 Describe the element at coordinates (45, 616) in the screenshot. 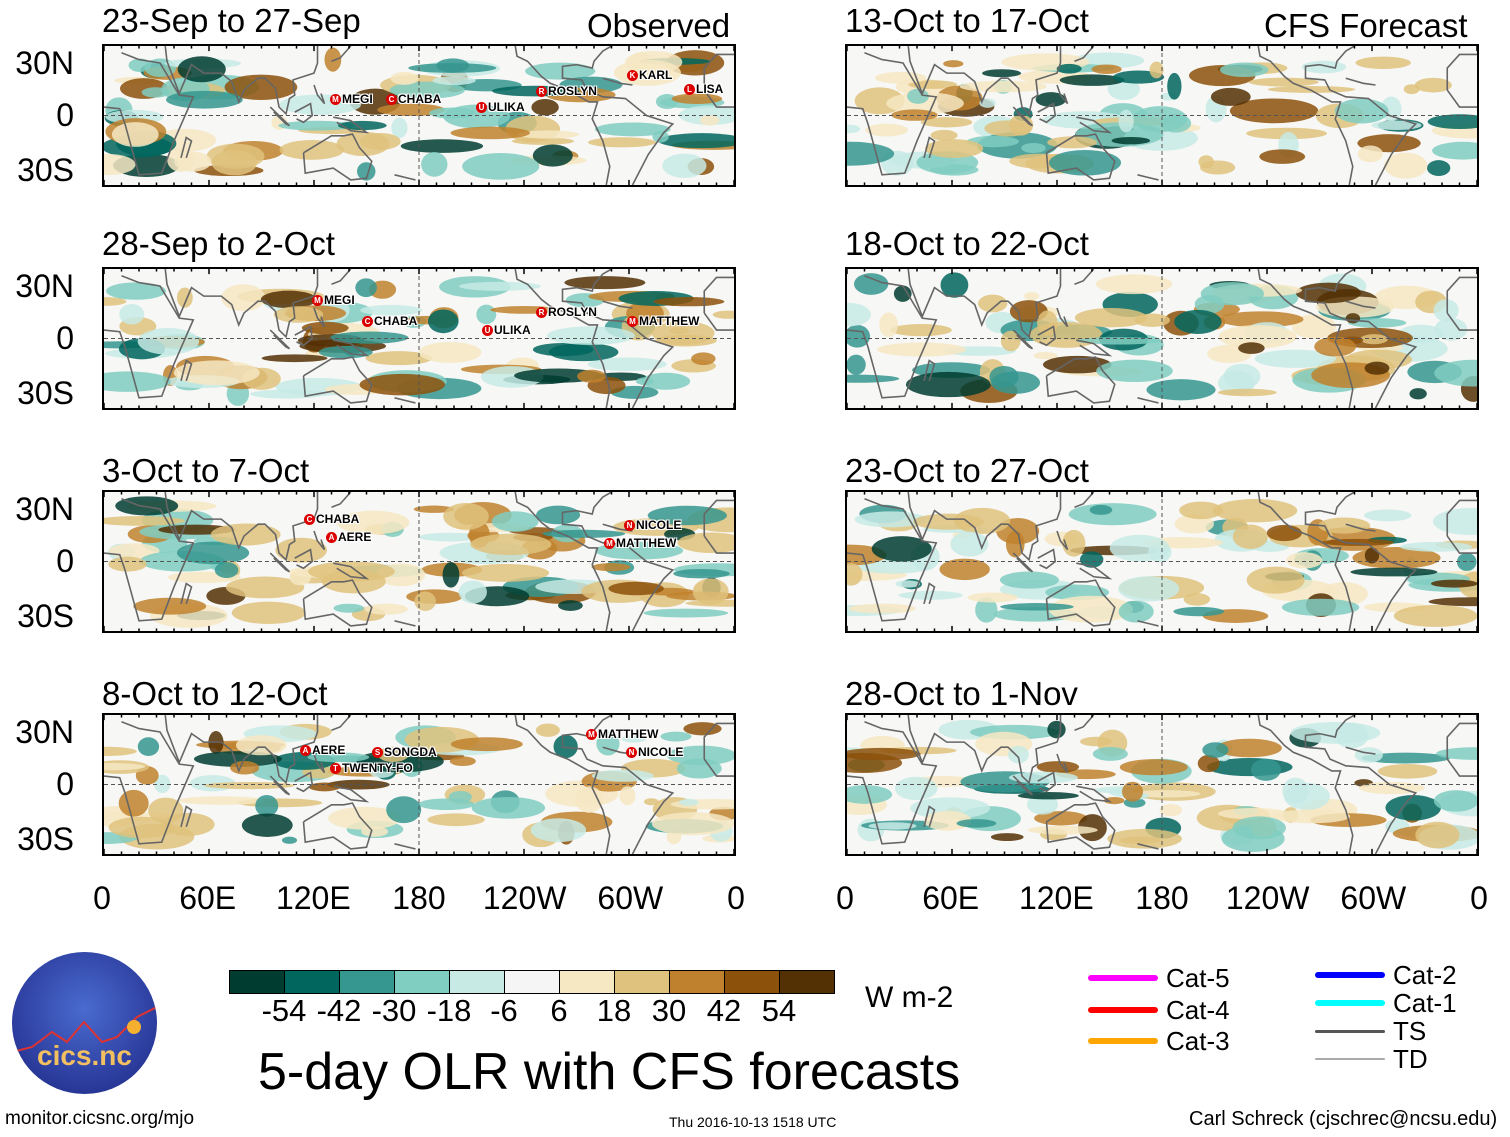

I see `lat-label: 30S` at that location.